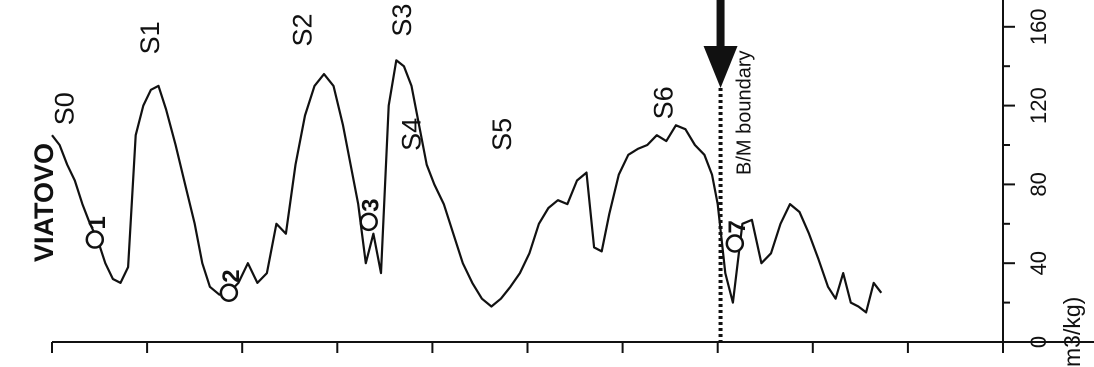  I want to click on stage-label: S2, so click(302, 29).